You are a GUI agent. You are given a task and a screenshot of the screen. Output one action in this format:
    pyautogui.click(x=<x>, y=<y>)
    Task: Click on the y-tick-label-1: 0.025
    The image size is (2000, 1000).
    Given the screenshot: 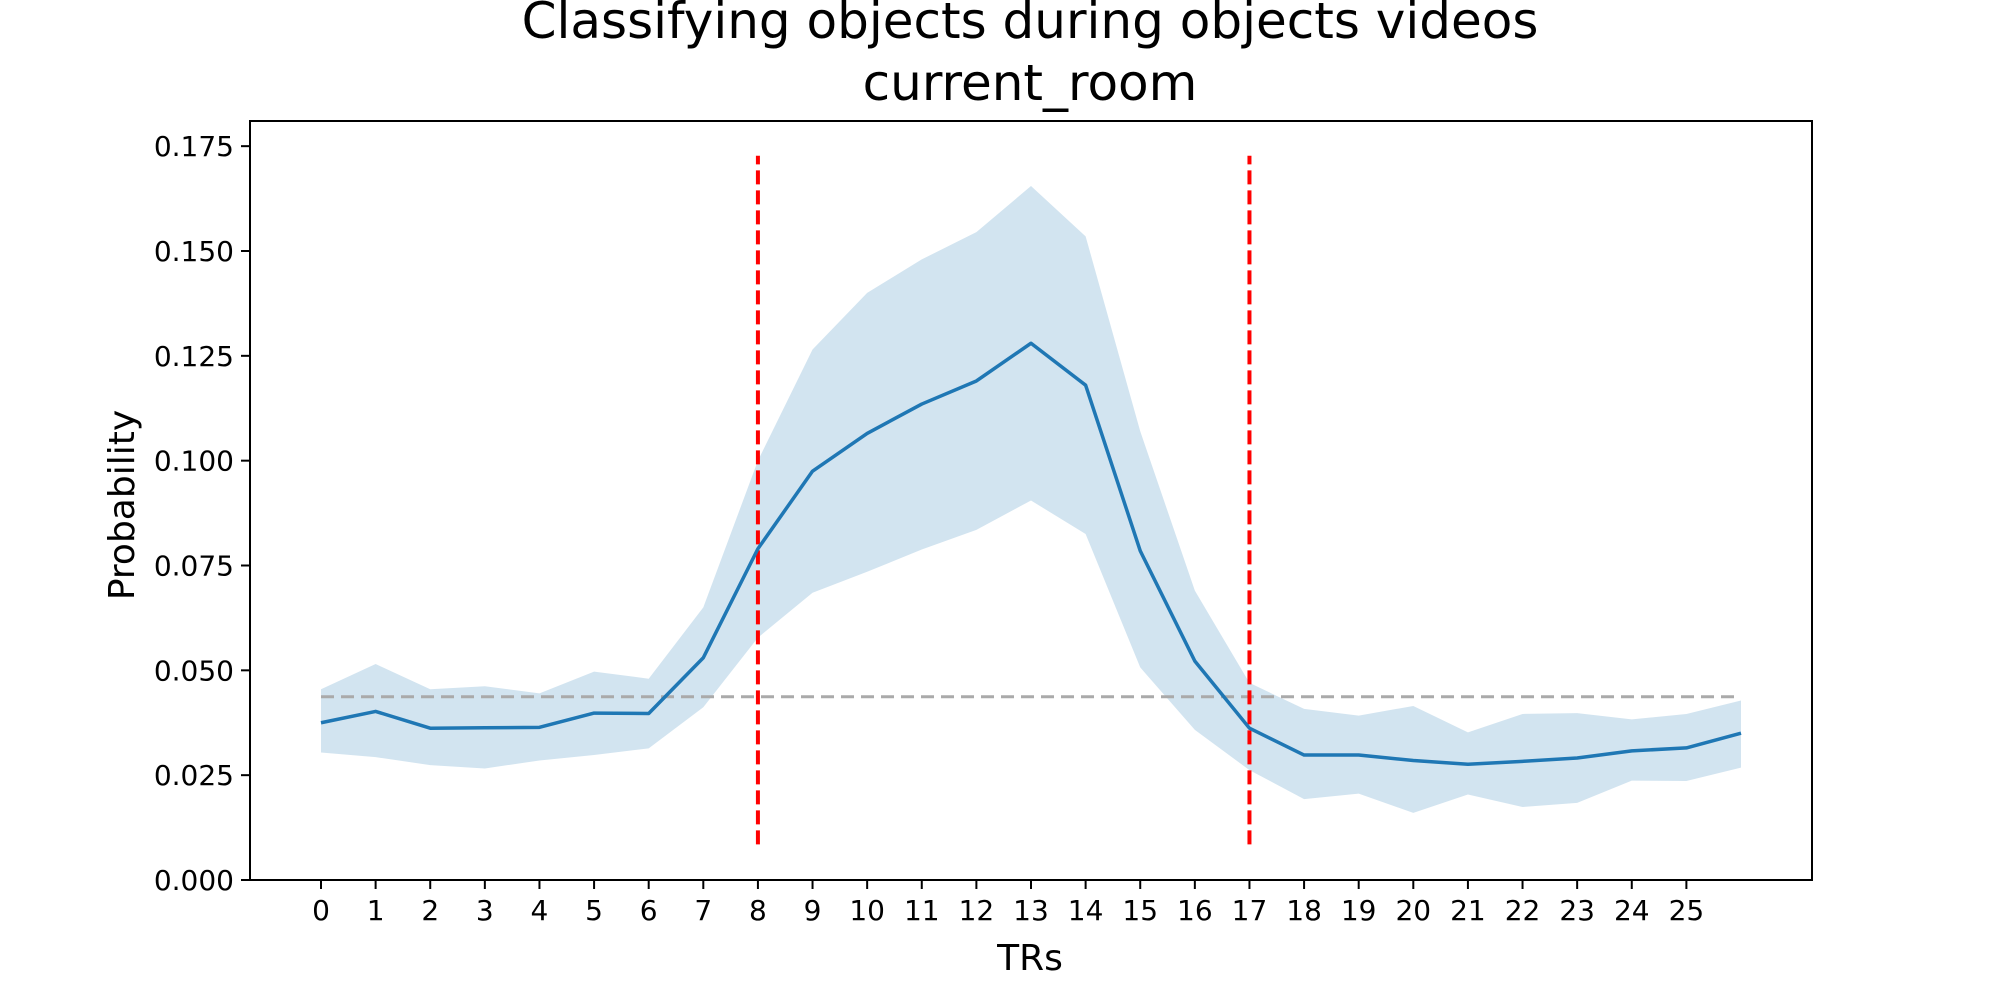 What is the action you would take?
    pyautogui.click(x=194, y=775)
    